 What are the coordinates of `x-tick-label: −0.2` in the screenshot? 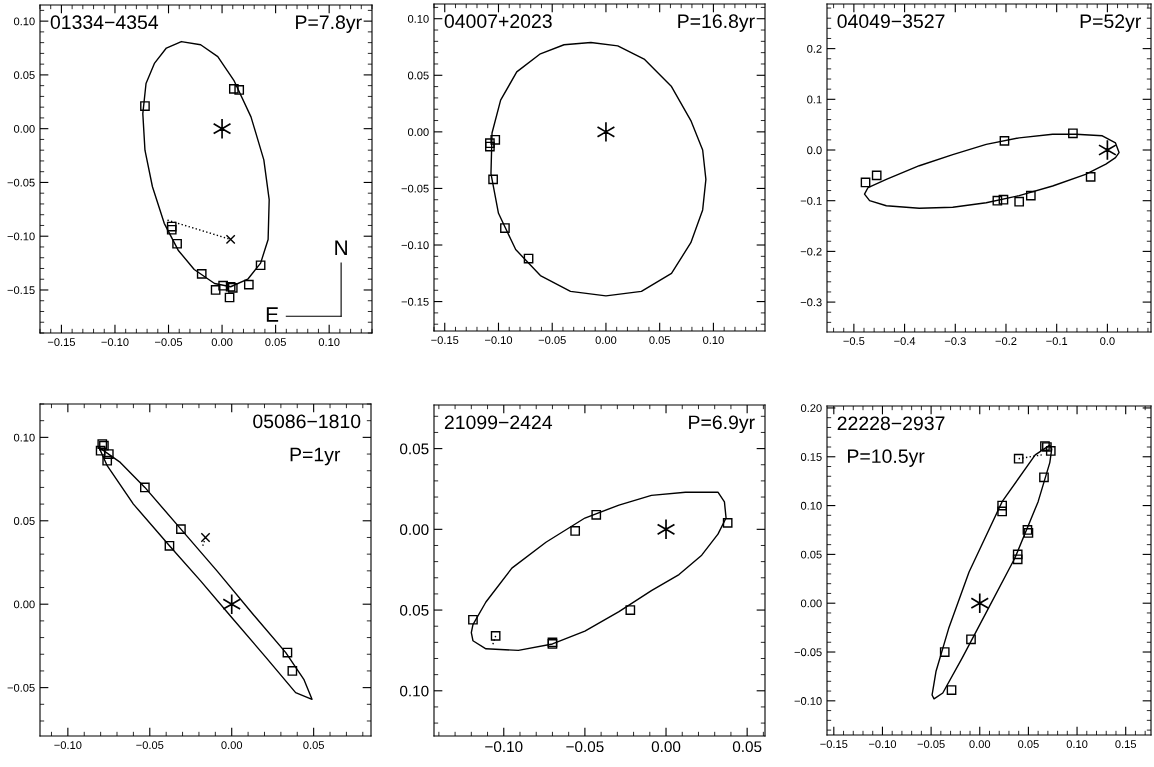 It's located at (1006, 341).